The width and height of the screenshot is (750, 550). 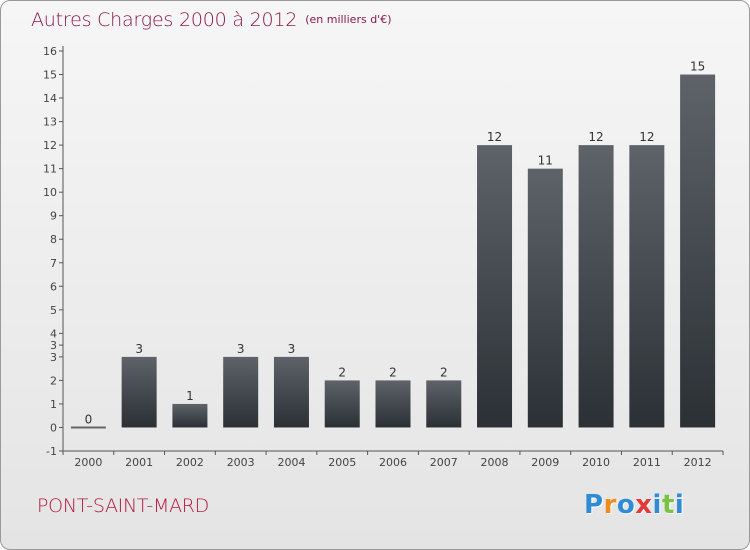 I want to click on x-tick-label: 2004, so click(x=291, y=462).